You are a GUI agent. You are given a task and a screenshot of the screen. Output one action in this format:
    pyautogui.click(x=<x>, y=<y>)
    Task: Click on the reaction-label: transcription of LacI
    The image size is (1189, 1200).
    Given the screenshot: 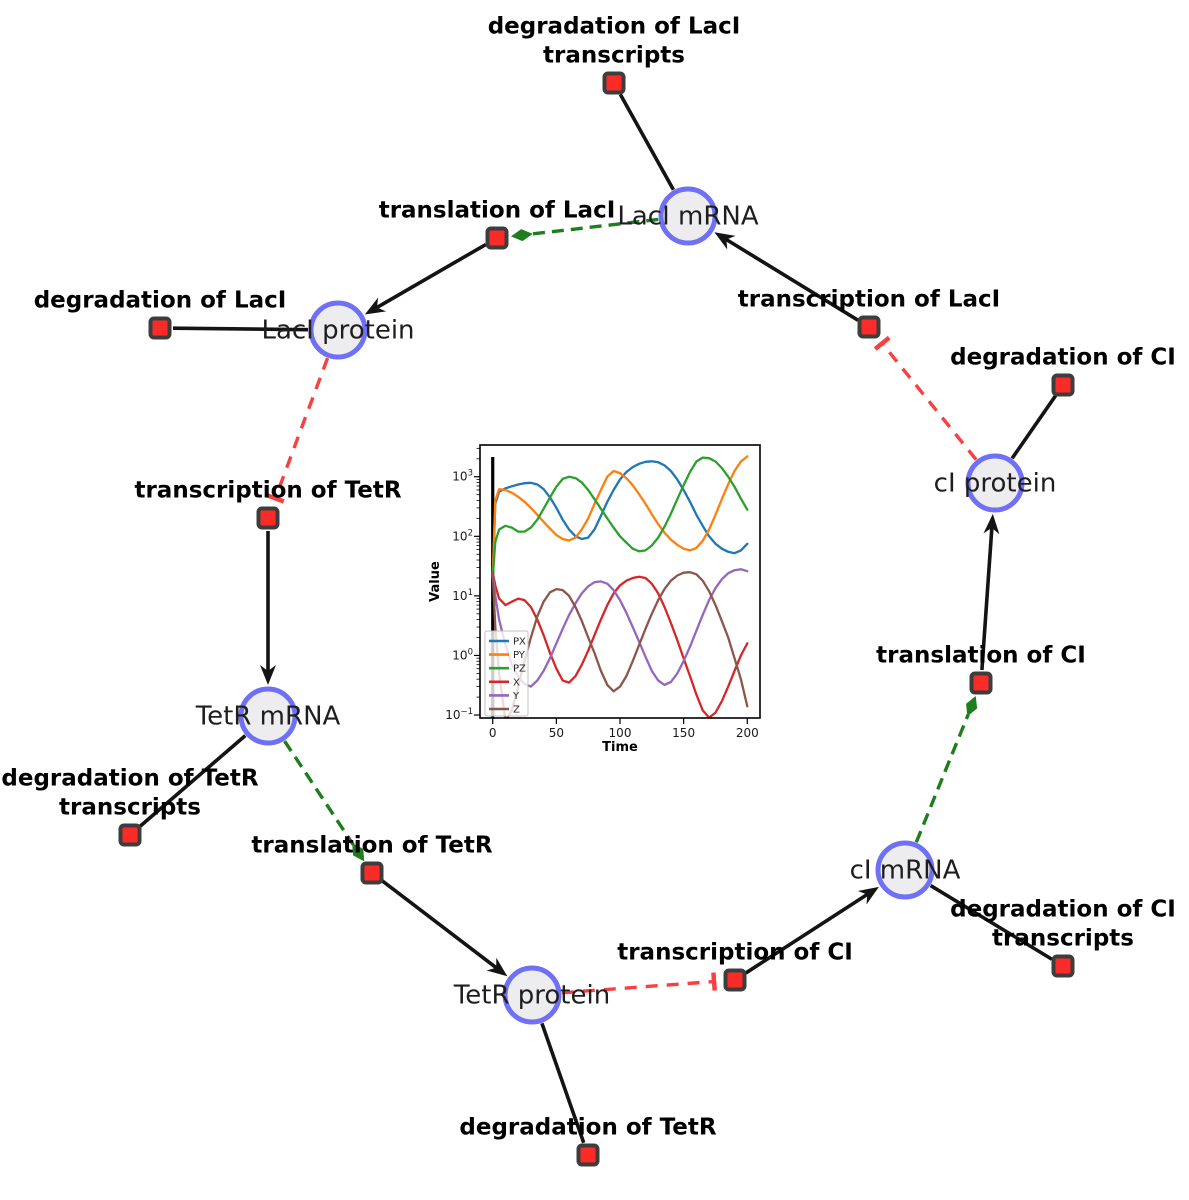 What is the action you would take?
    pyautogui.click(x=869, y=300)
    